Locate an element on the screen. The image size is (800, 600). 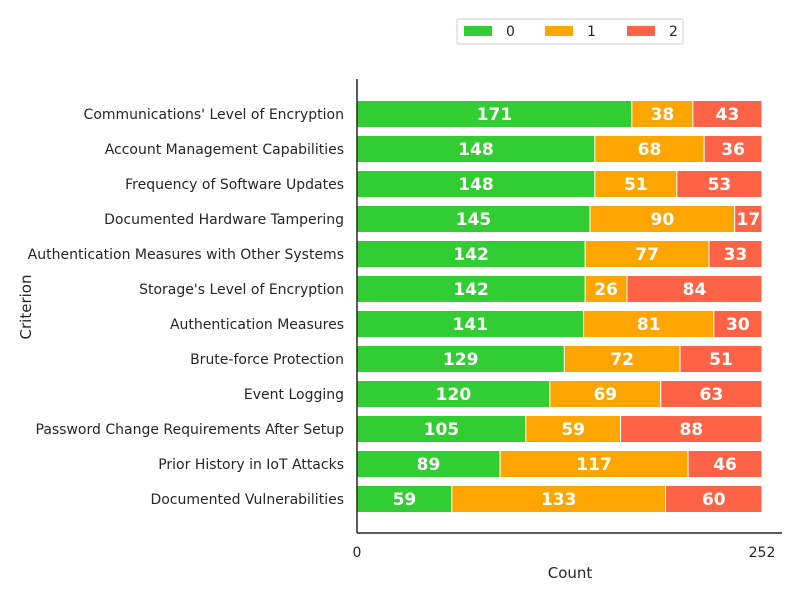
bar-value-label: 141 is located at coordinates (471, 325).